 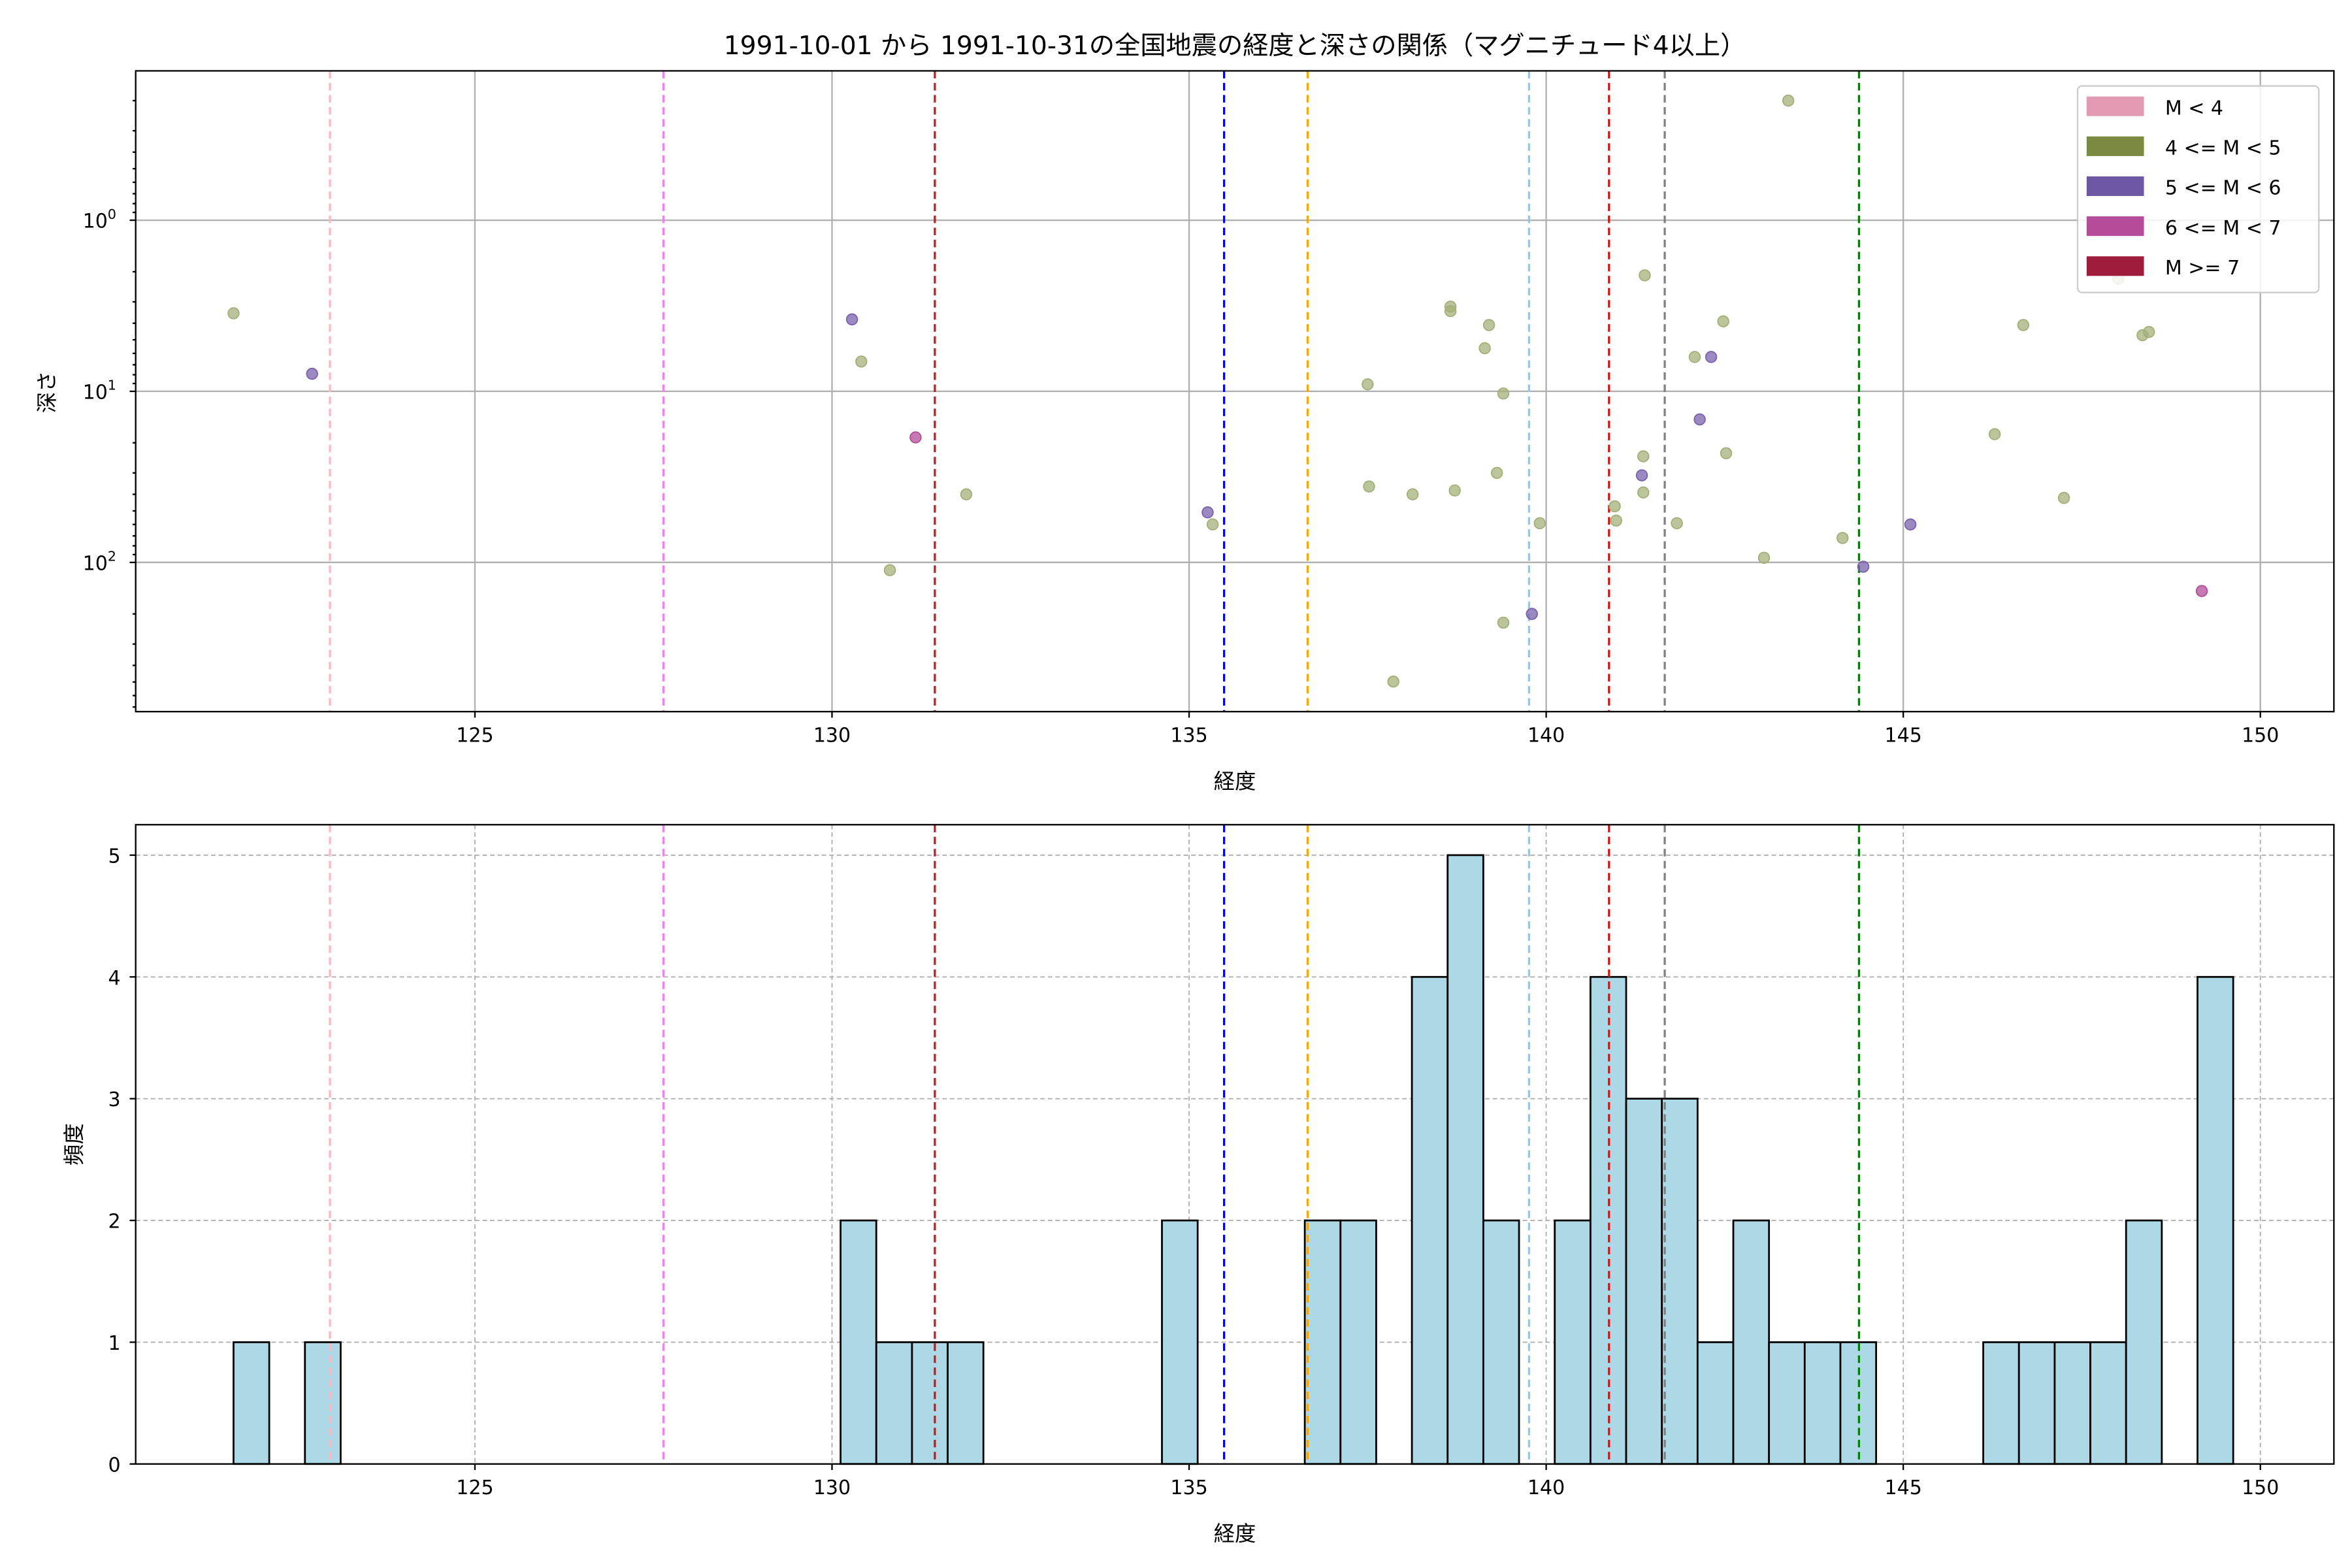 I want to click on y-tick-label: 1, so click(x=114, y=1343).